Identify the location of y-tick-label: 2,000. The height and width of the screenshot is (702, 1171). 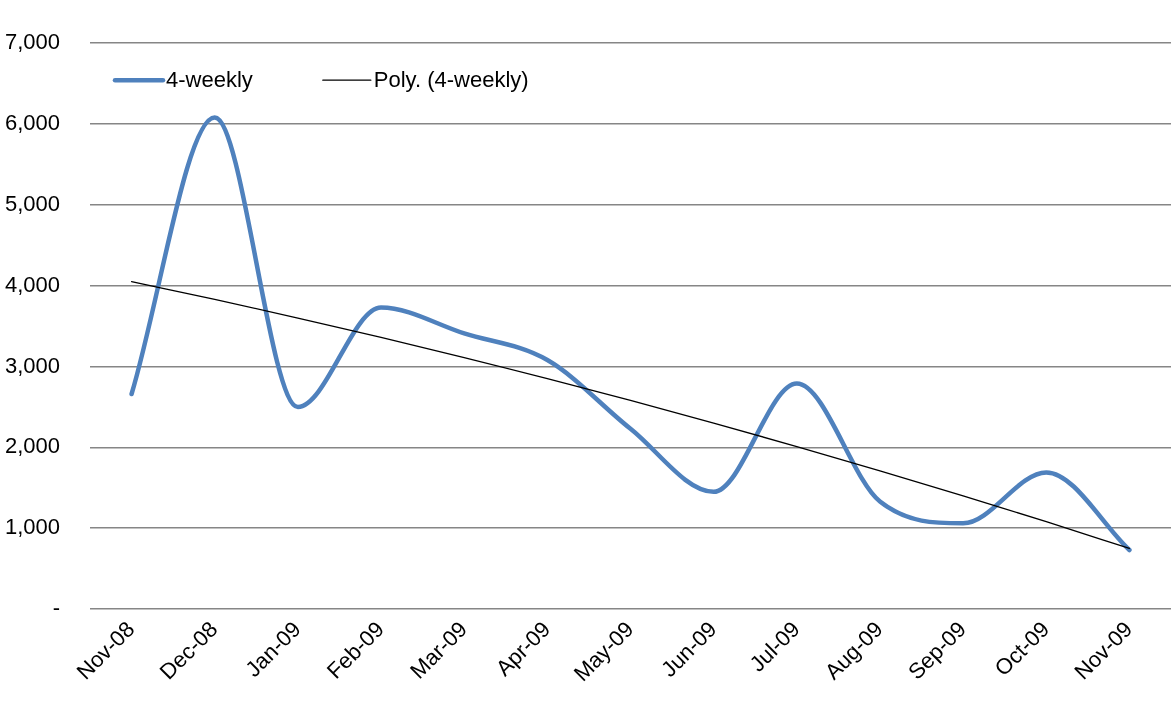
(32, 446).